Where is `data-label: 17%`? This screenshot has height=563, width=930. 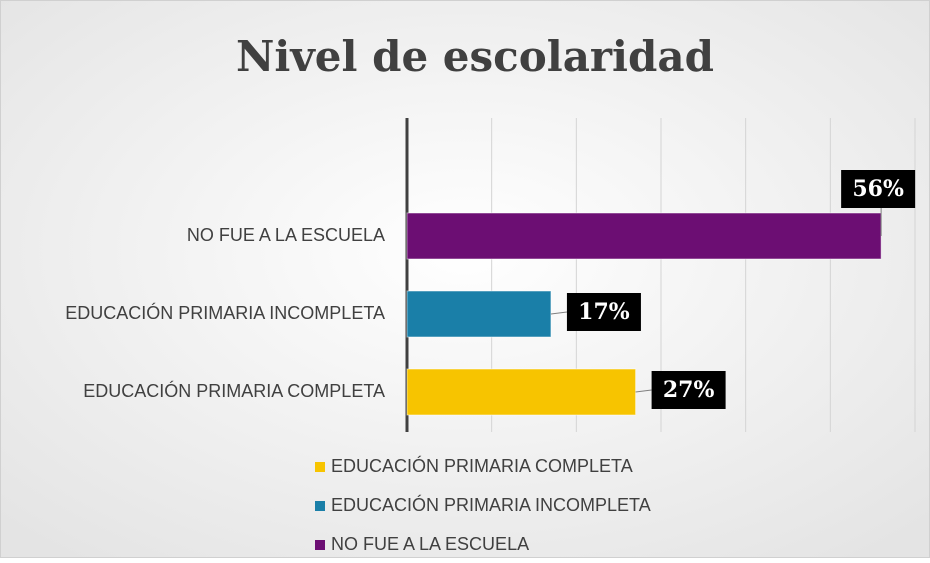
data-label: 17% is located at coordinates (604, 312).